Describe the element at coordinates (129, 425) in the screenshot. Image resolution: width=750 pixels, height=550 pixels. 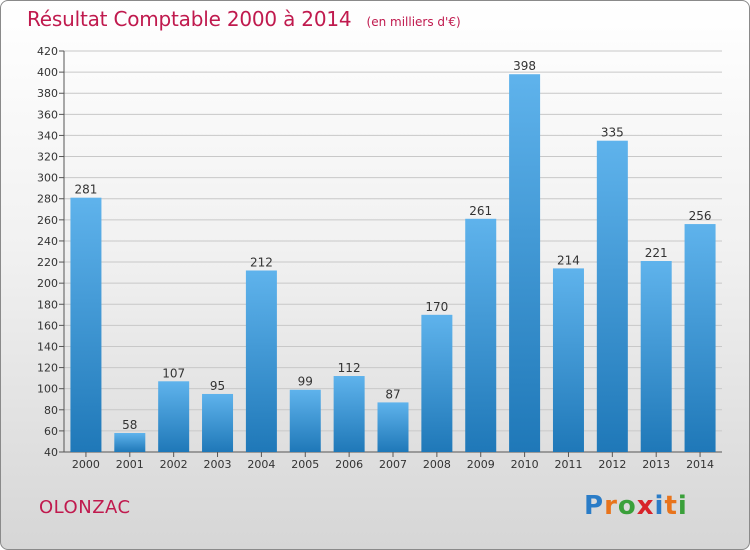
I see `bar-value-label: 58` at that location.